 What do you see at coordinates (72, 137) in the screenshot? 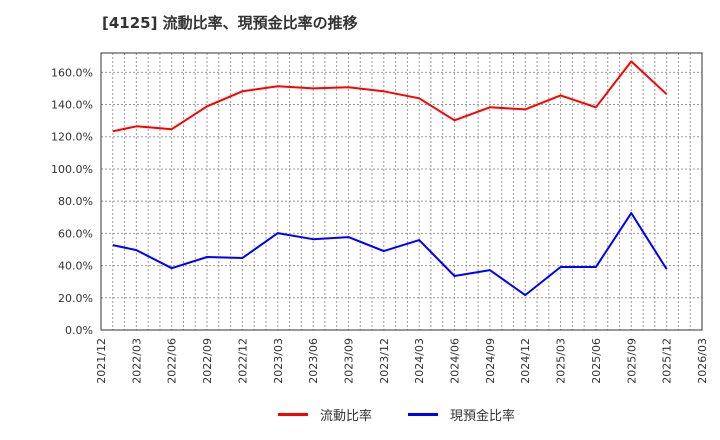
I see `y-tick-label: 120.0%` at bounding box center [72, 137].